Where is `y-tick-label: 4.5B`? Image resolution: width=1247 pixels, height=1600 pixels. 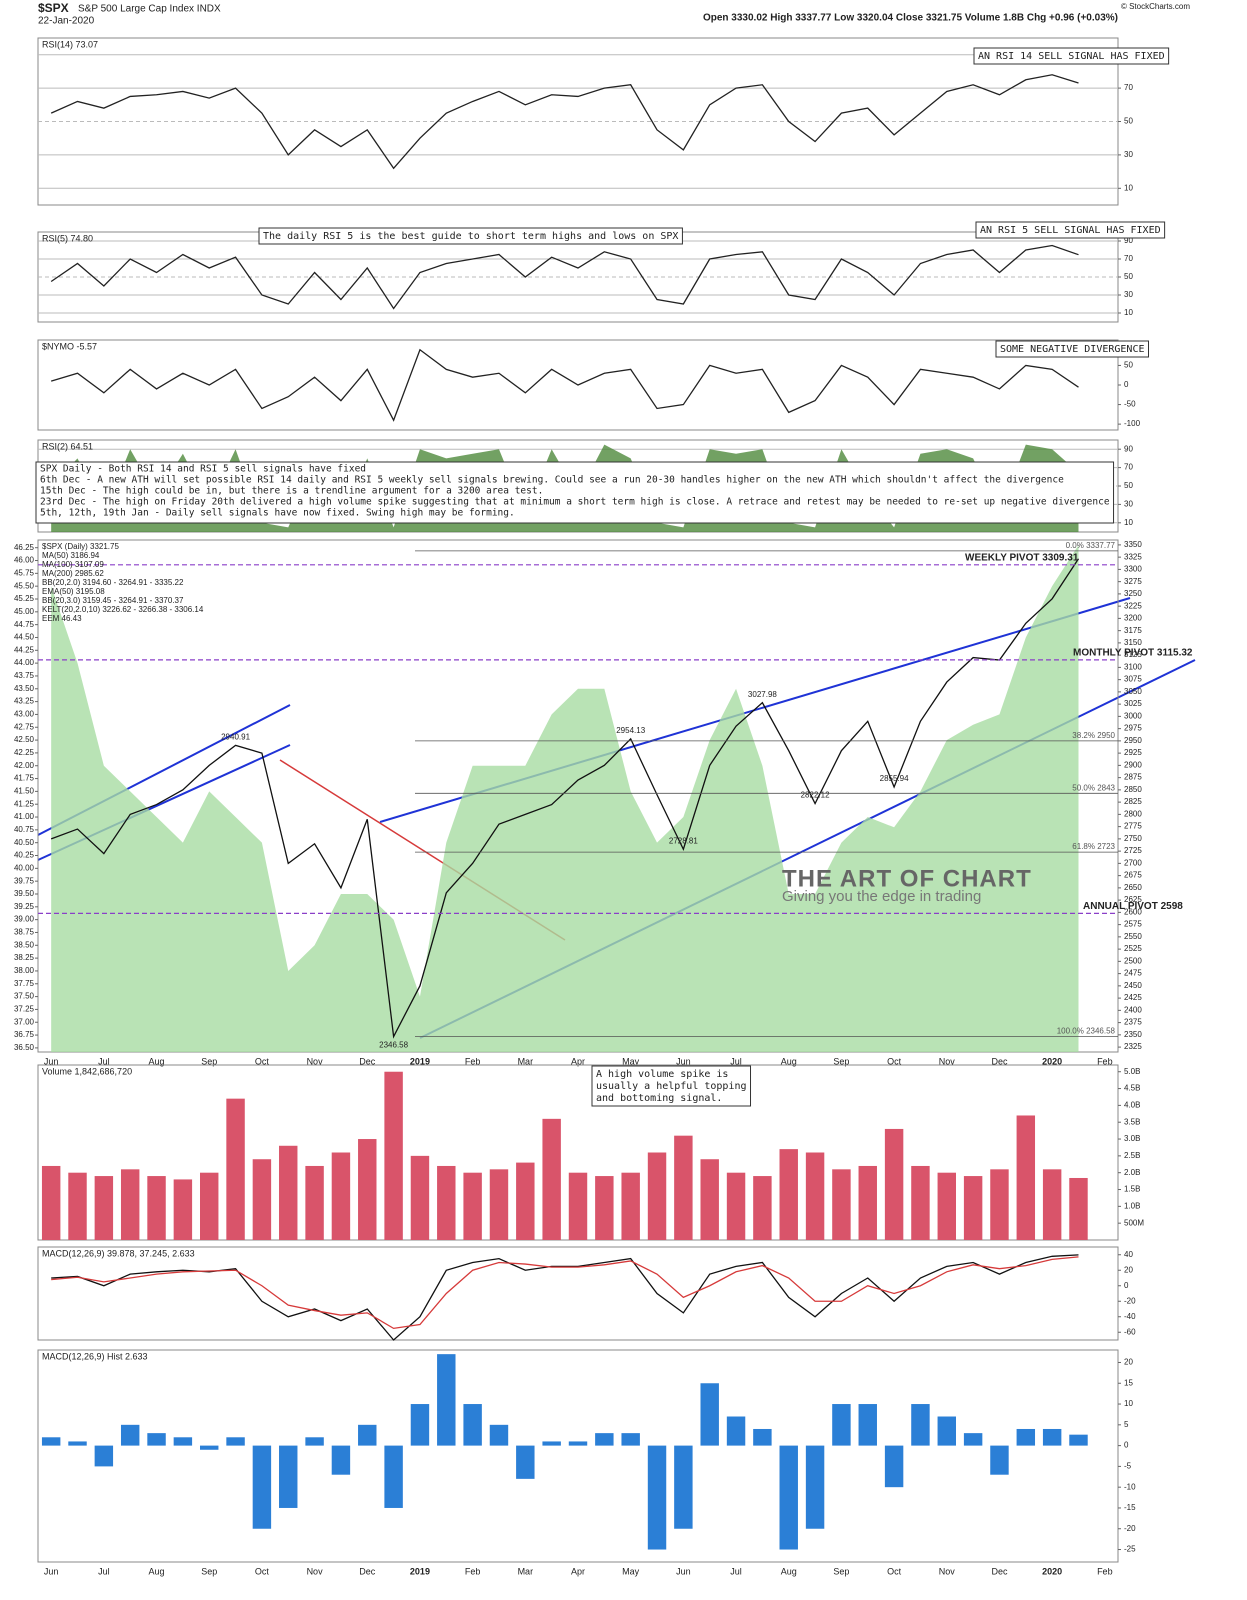 y-tick-label: 4.5B is located at coordinates (1132, 1088).